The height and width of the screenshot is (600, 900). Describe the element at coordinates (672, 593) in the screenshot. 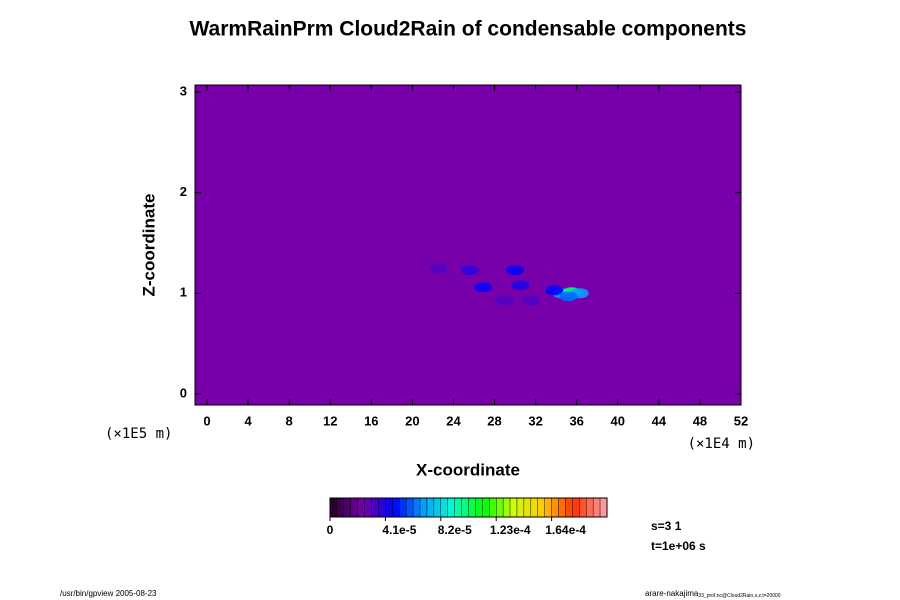

I see `footer-main: arare-nakajima` at that location.